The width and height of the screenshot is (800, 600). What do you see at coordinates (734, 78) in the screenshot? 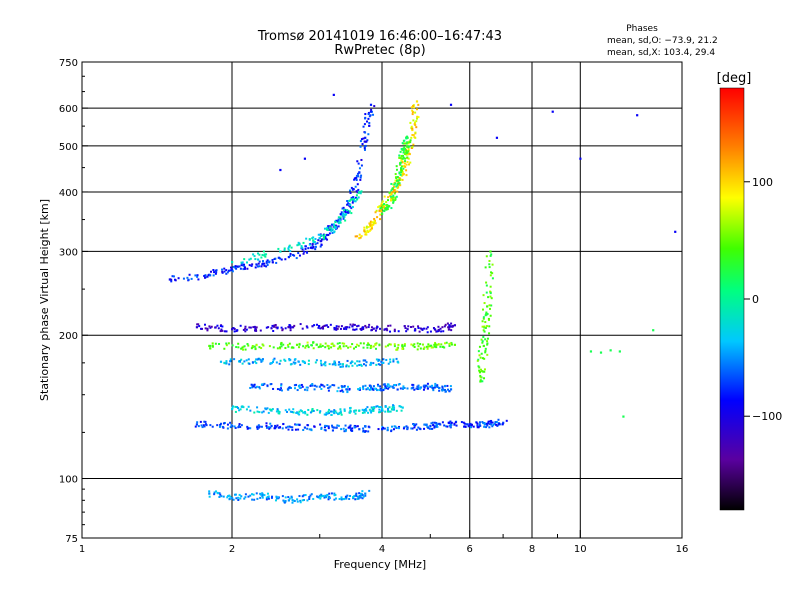
I see `colorbar-label: [deg]` at bounding box center [734, 78].